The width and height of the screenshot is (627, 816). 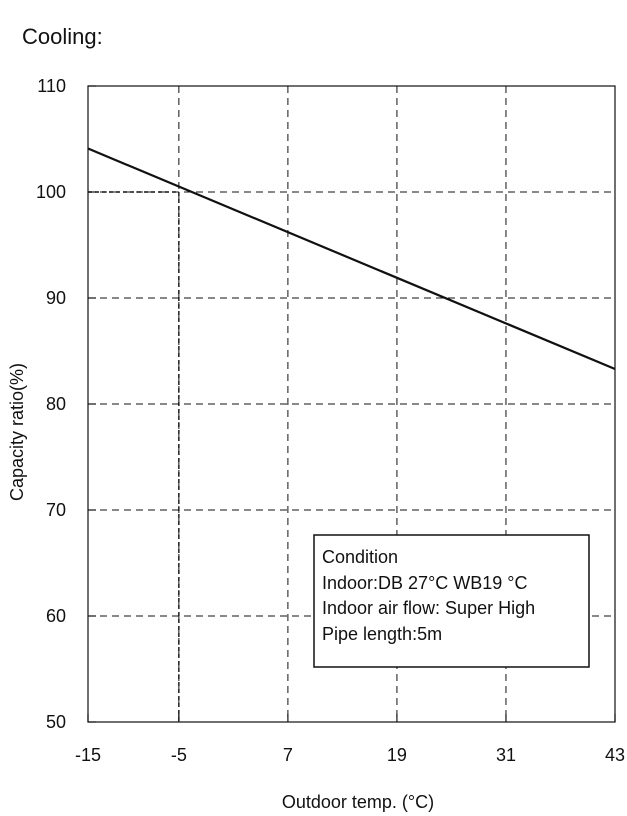 I want to click on condition-line-2: Indoor:DB 27°C WB19 °C, so click(x=424, y=583).